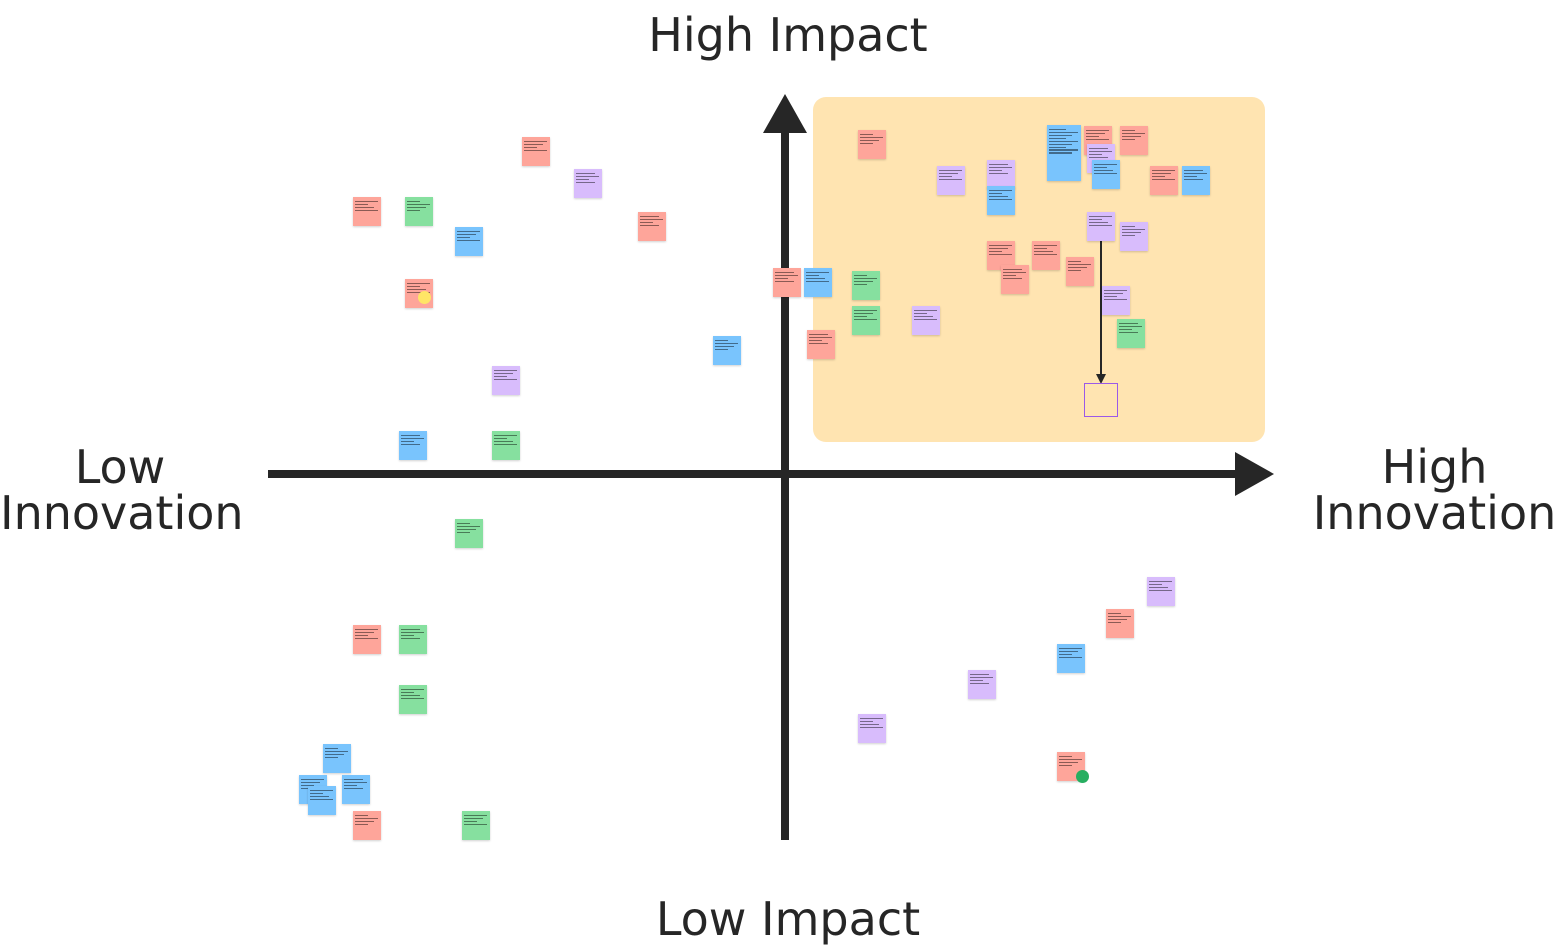  Describe the element at coordinates (785, 113) in the screenshot. I see `vertical-axis-arrowhead` at that location.